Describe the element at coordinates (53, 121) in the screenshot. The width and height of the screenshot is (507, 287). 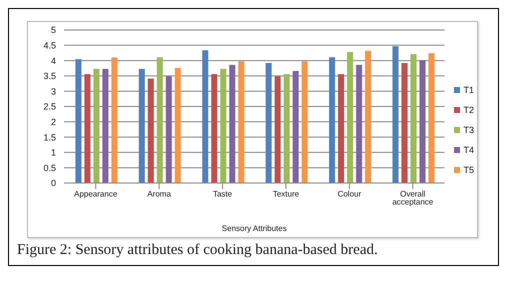
I see `y-tick-label: 2` at that location.